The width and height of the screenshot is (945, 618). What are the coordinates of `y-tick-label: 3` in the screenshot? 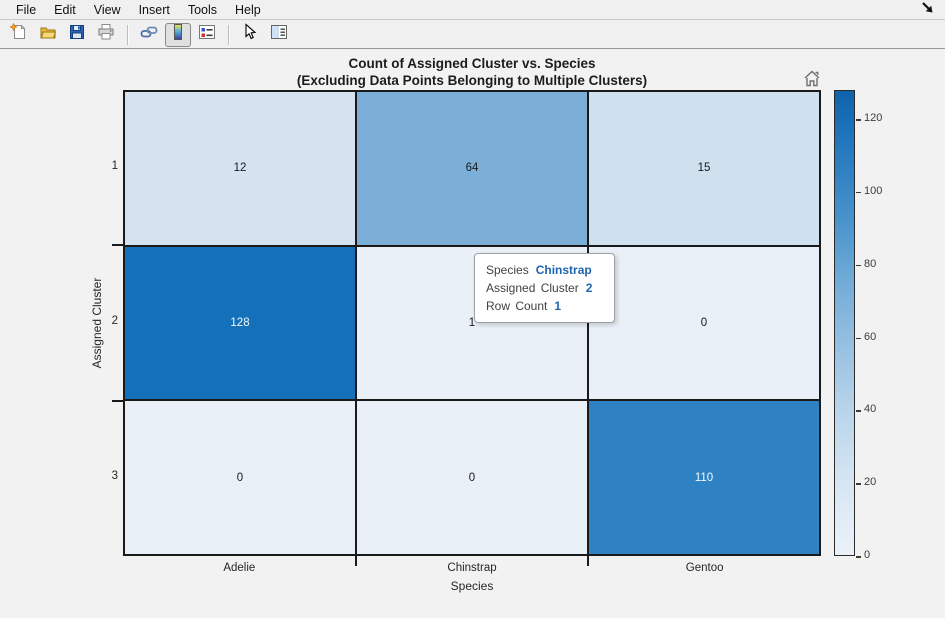 It's located at (114, 476).